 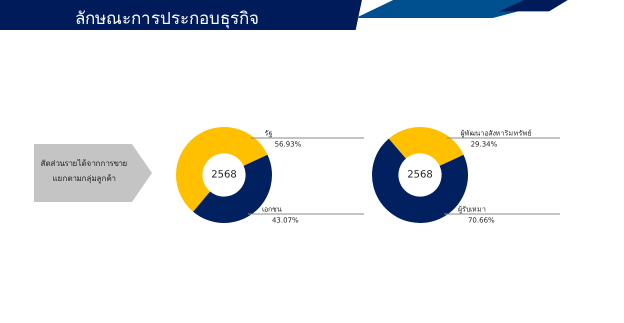 I want to click on chart-title: ลักษณะการประกอบธุรกิจ, so click(x=167, y=19).